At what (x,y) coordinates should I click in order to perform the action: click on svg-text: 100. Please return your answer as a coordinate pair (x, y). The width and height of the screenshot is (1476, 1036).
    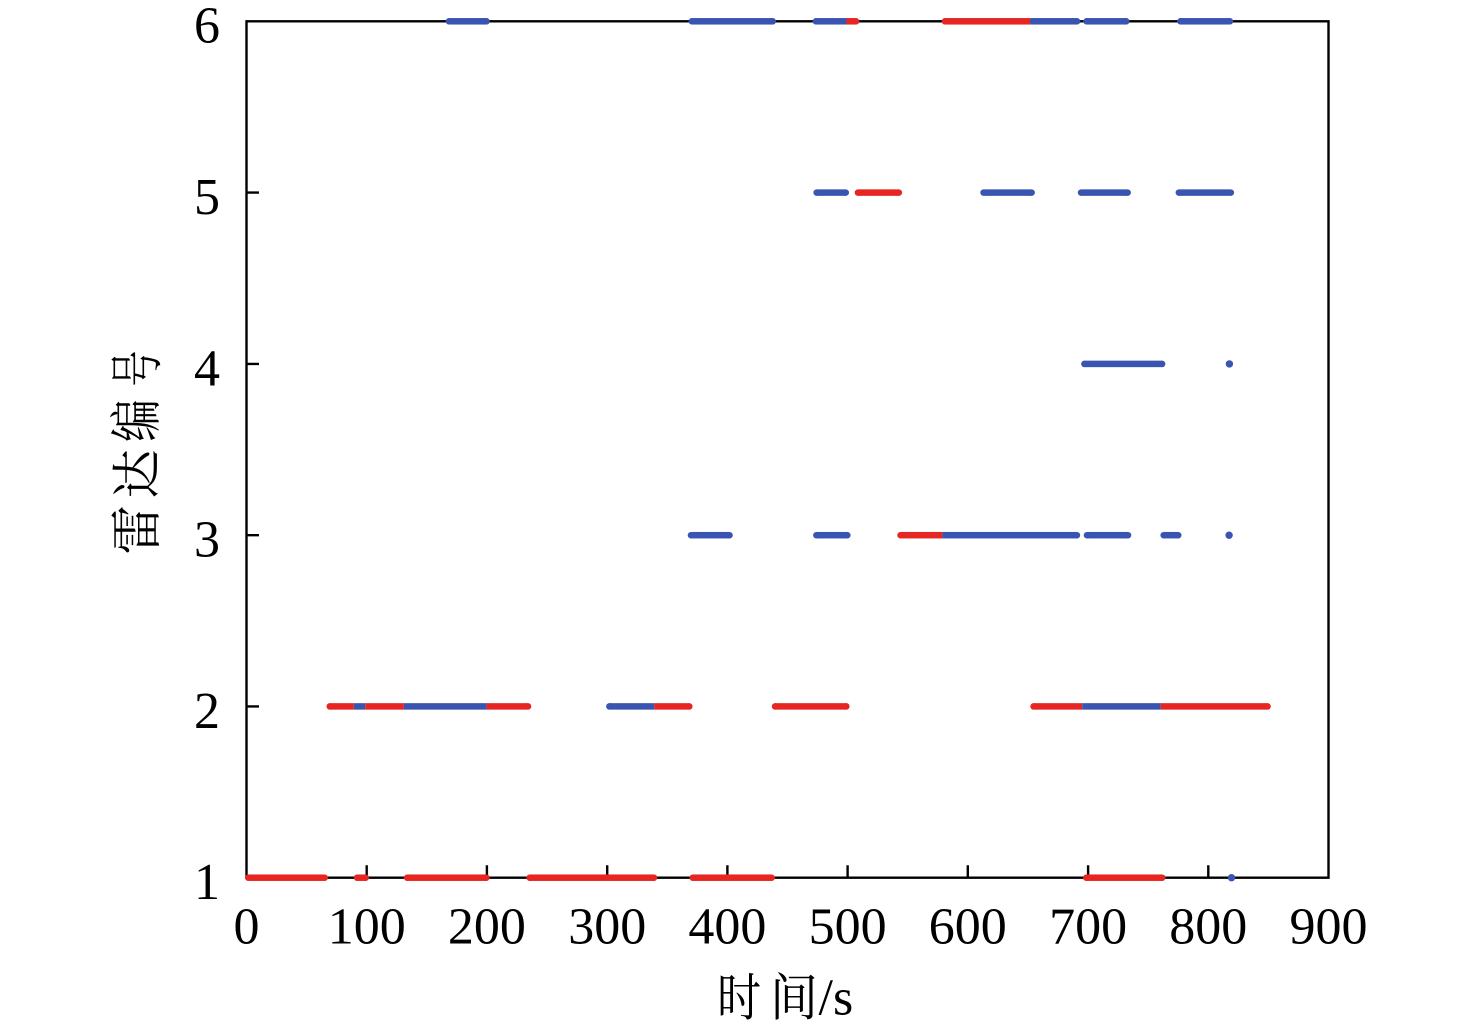
    Looking at the image, I should click on (367, 926).